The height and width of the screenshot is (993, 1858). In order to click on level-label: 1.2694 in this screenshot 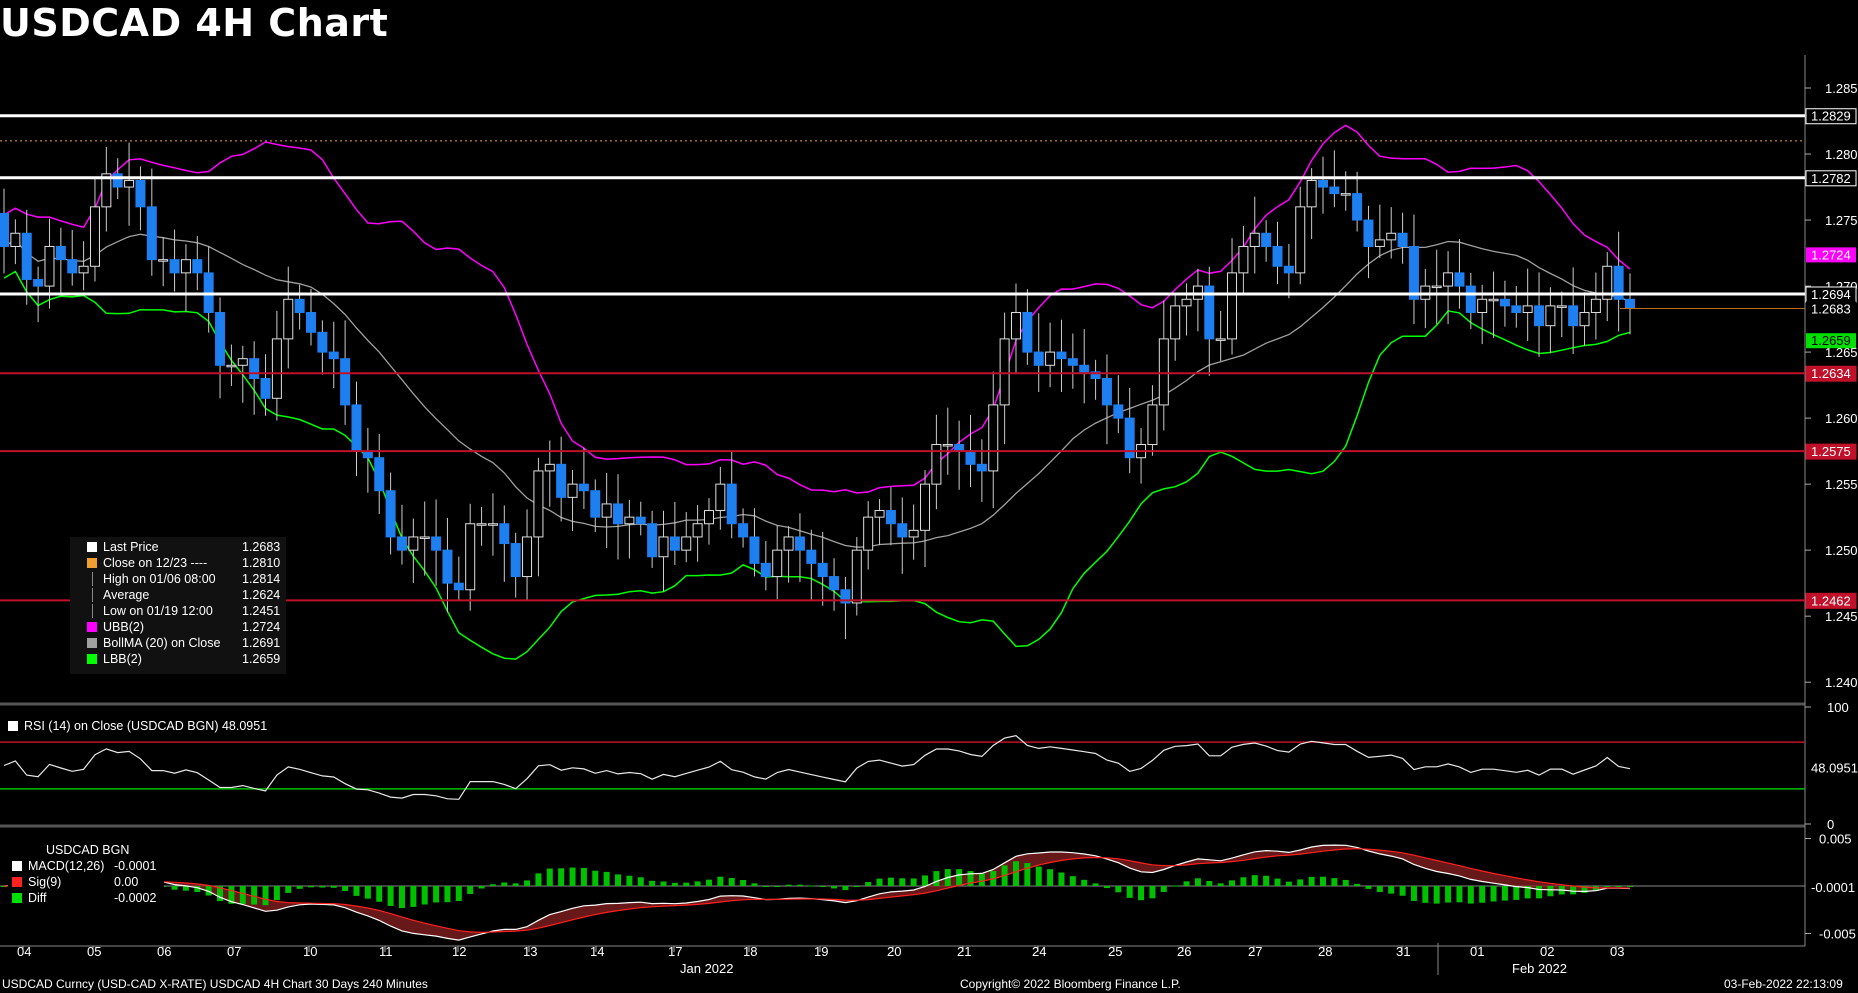, I will do `click(1831, 294)`.